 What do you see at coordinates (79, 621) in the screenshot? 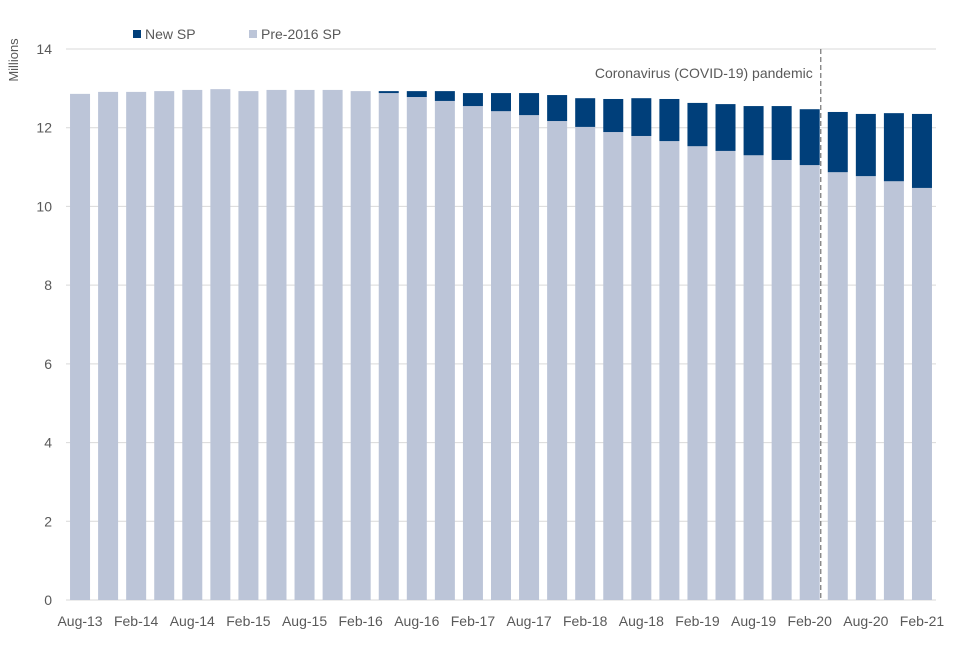
I see `x-tick-label: Aug-13` at bounding box center [79, 621].